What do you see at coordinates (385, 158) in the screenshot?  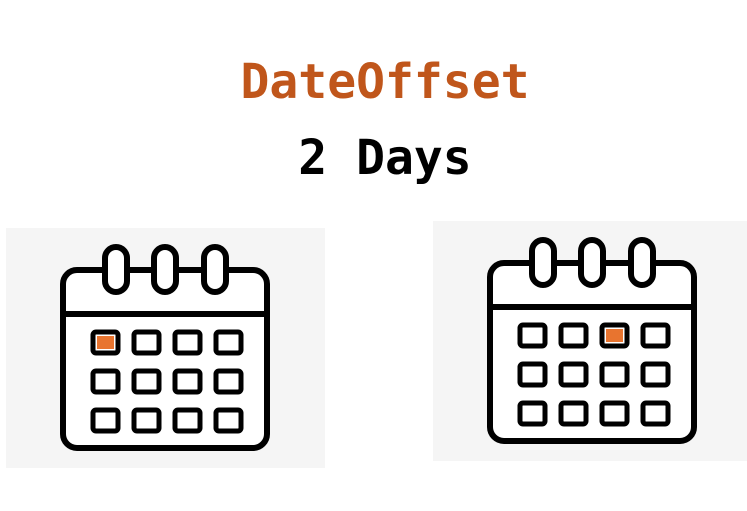 I see `offset-label: 2 Days` at bounding box center [385, 158].